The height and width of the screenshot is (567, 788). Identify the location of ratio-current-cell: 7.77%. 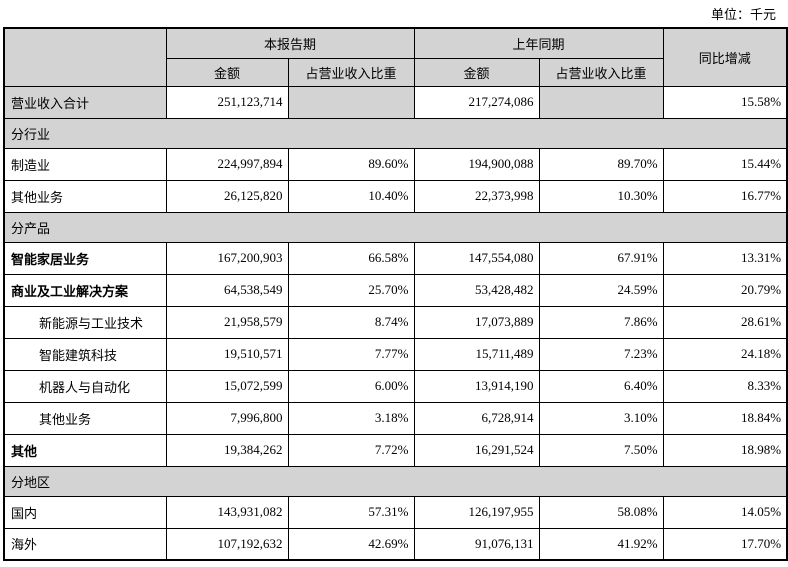
(351, 354).